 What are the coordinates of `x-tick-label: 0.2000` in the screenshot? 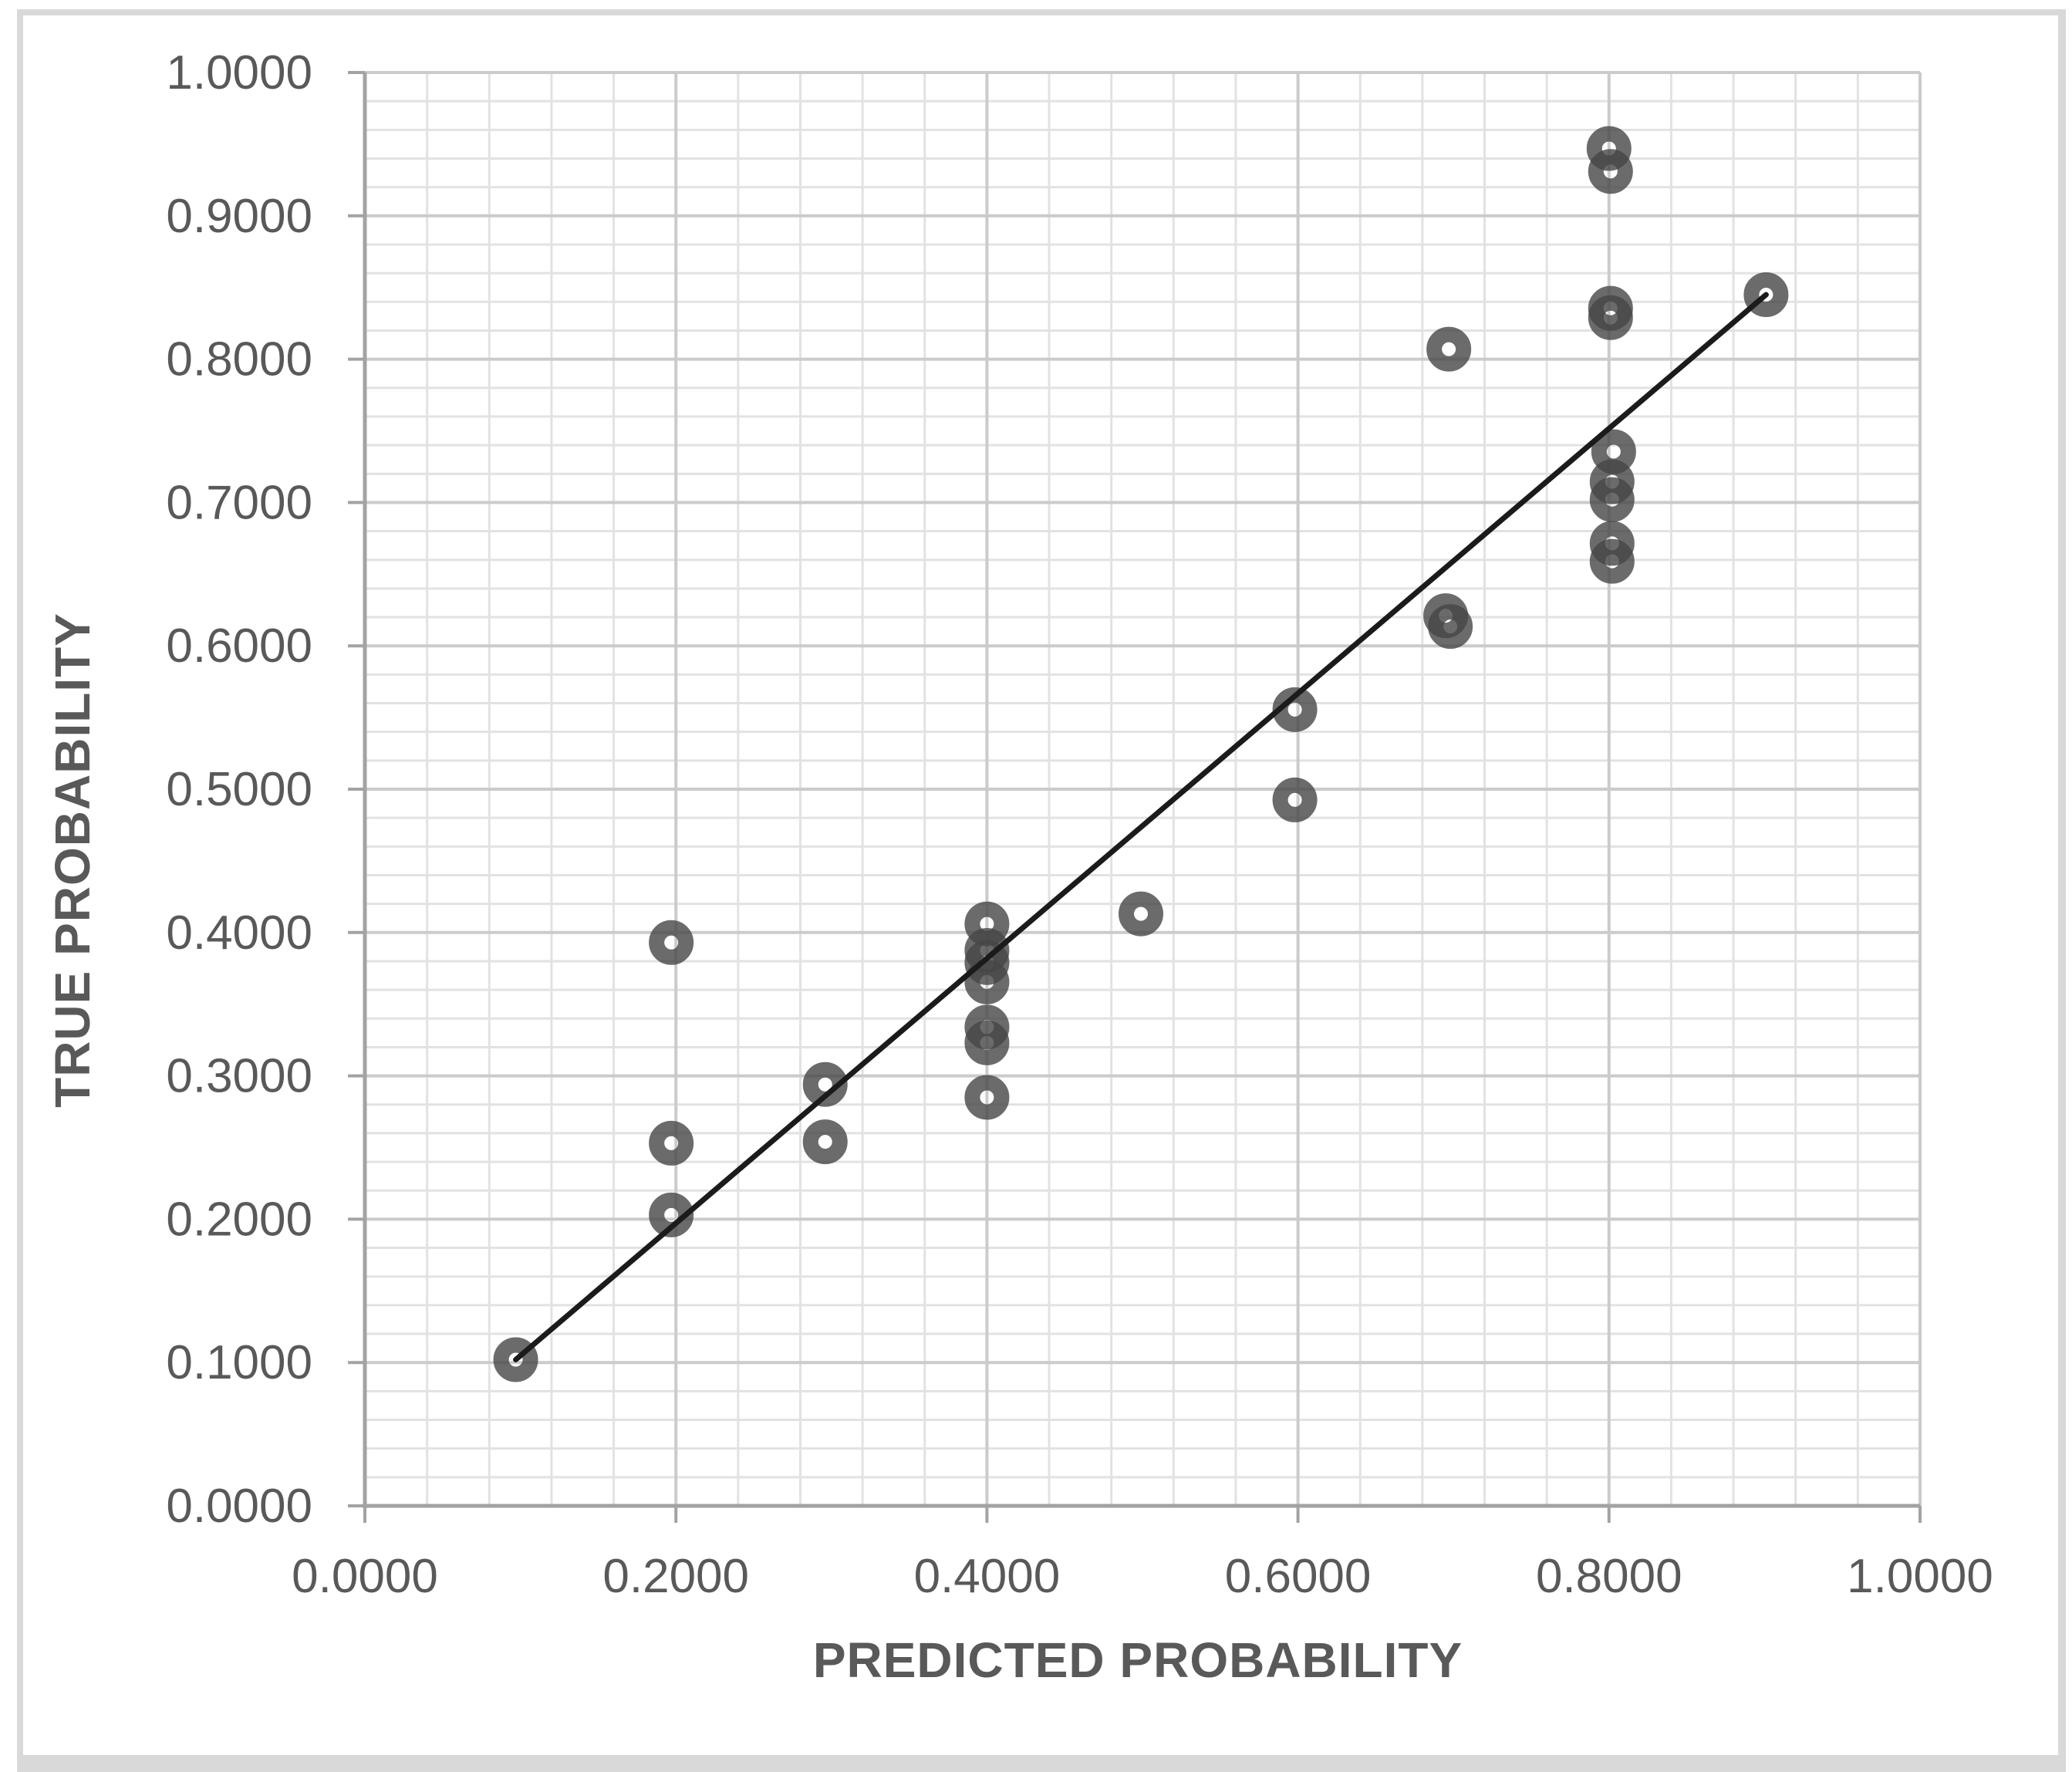 It's located at (675, 1577).